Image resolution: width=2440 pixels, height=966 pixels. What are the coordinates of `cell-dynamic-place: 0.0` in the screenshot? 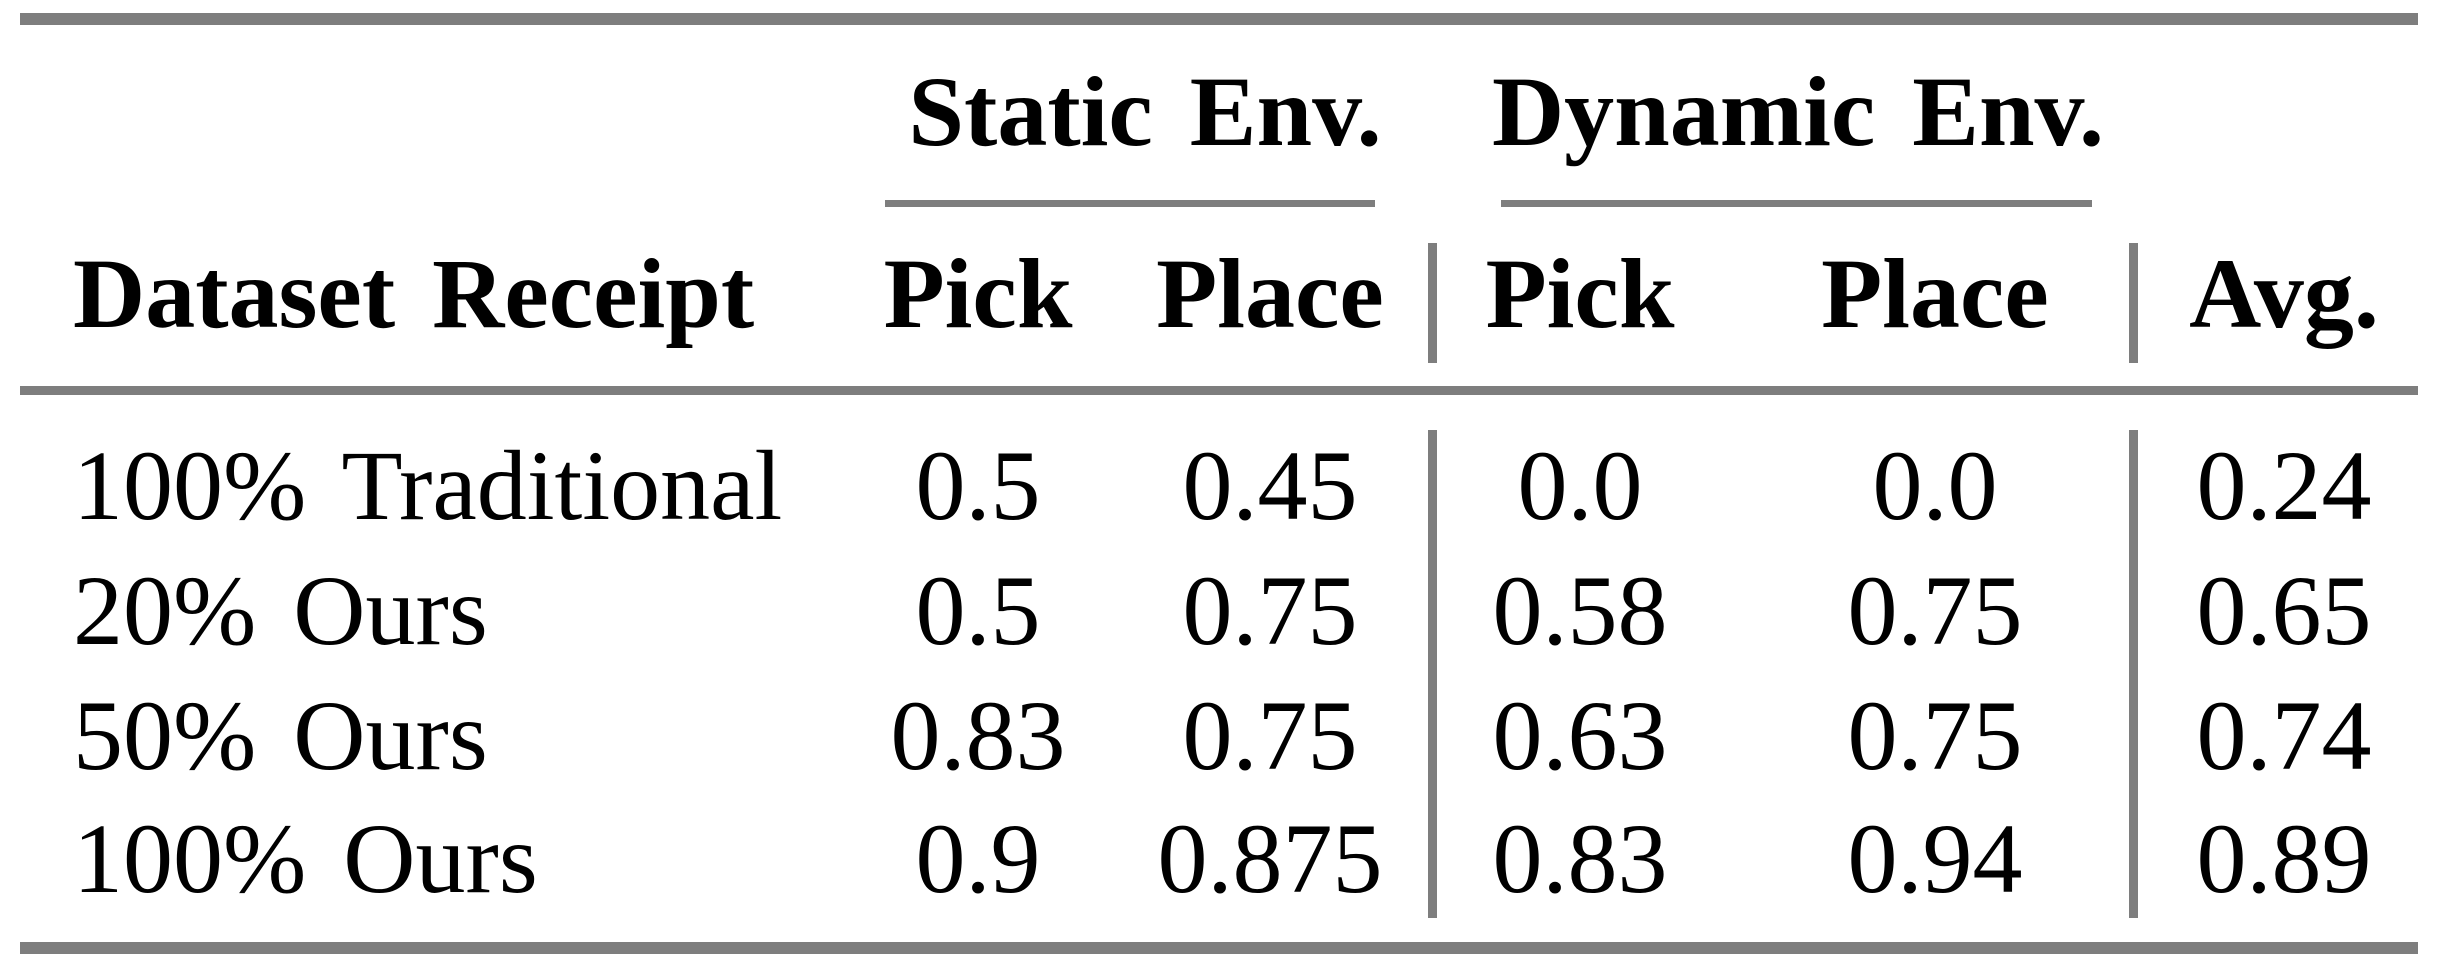 It's located at (1935, 485).